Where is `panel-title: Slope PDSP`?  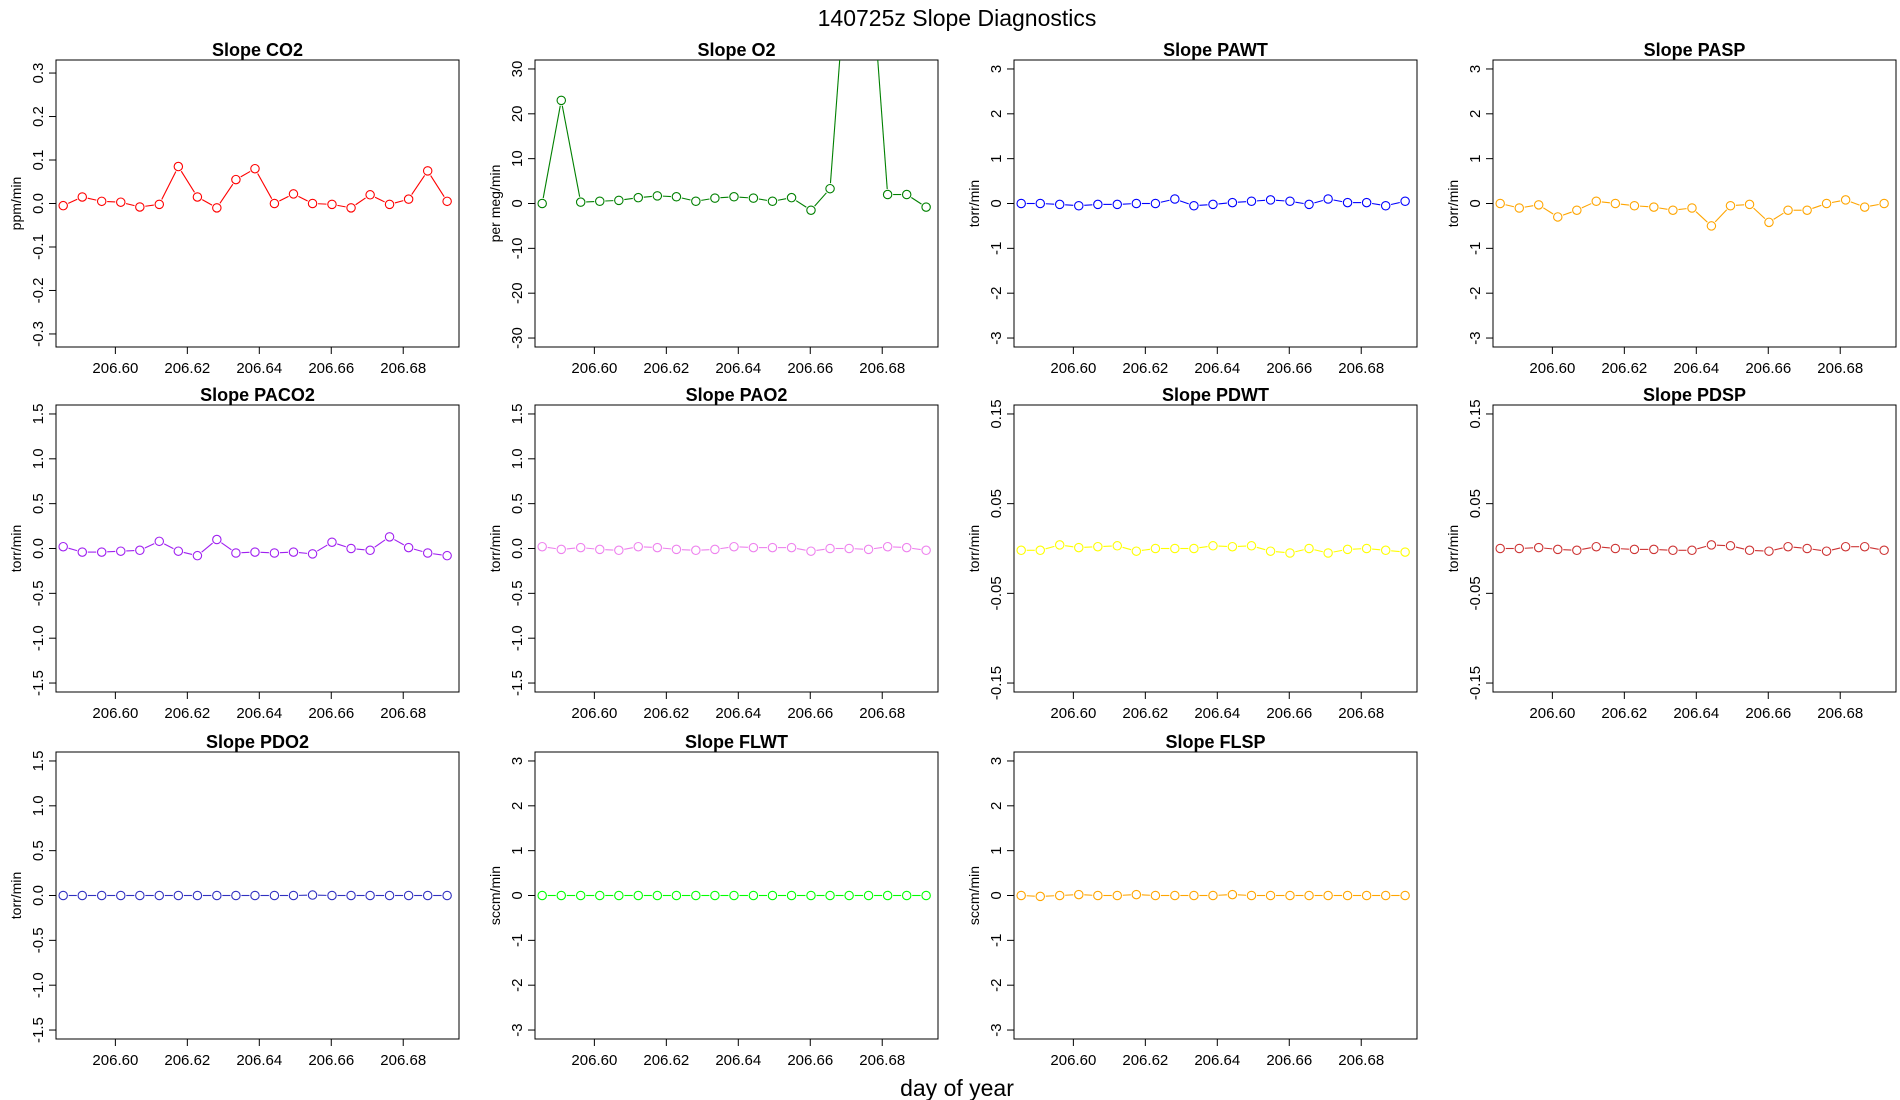
panel-title: Slope PDSP is located at coordinates (1694, 395).